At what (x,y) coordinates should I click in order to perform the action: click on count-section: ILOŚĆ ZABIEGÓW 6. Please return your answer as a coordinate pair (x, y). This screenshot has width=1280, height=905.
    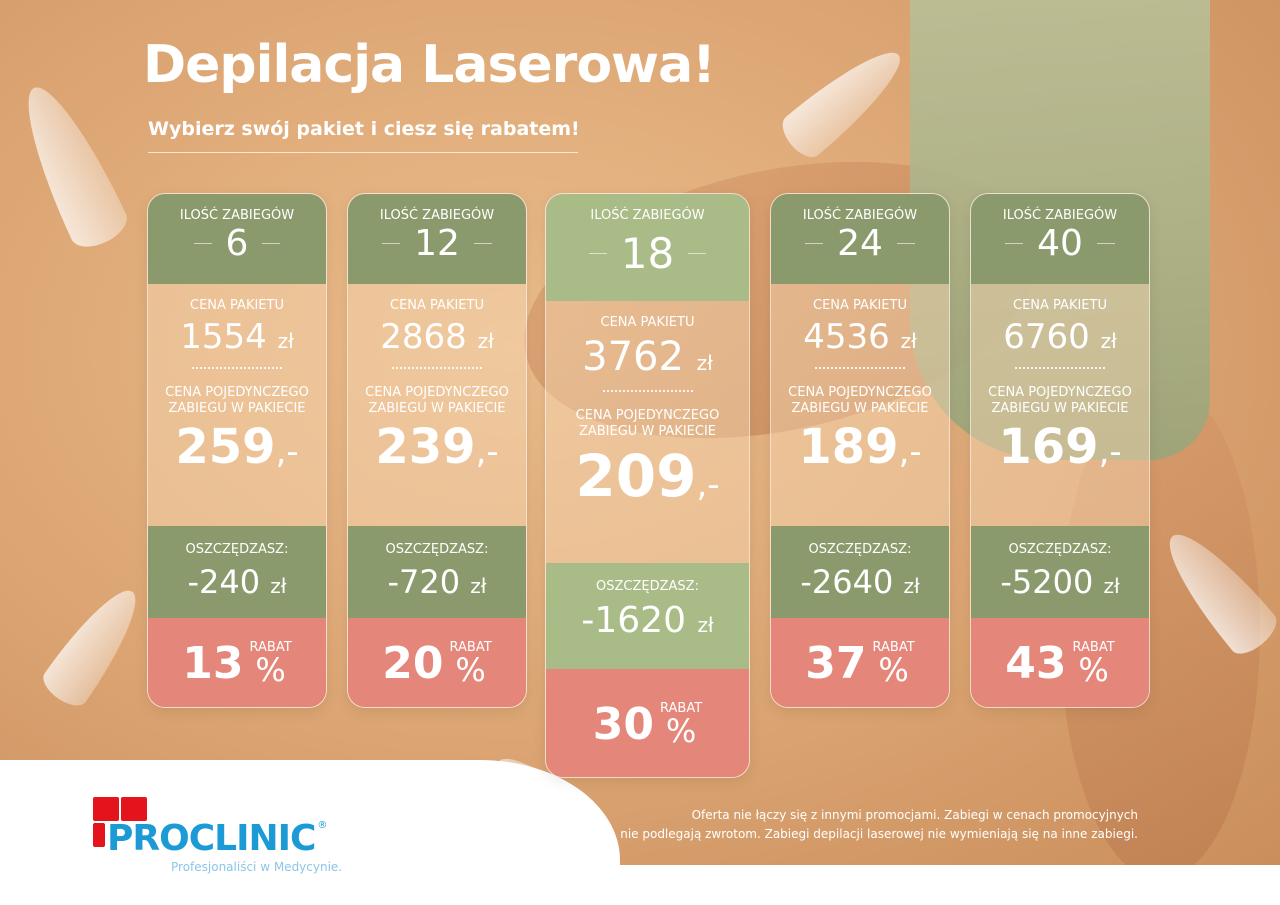
    Looking at the image, I should click on (237, 239).